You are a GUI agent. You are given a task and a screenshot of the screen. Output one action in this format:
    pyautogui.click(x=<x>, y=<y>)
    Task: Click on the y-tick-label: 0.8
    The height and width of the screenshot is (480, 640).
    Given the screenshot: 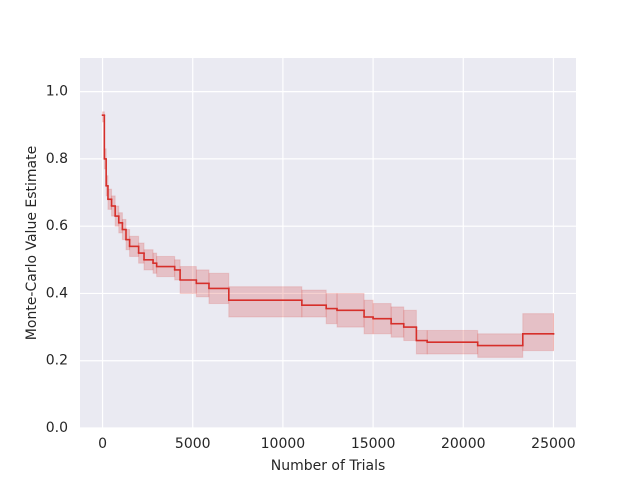 What is the action you would take?
    pyautogui.click(x=57, y=159)
    